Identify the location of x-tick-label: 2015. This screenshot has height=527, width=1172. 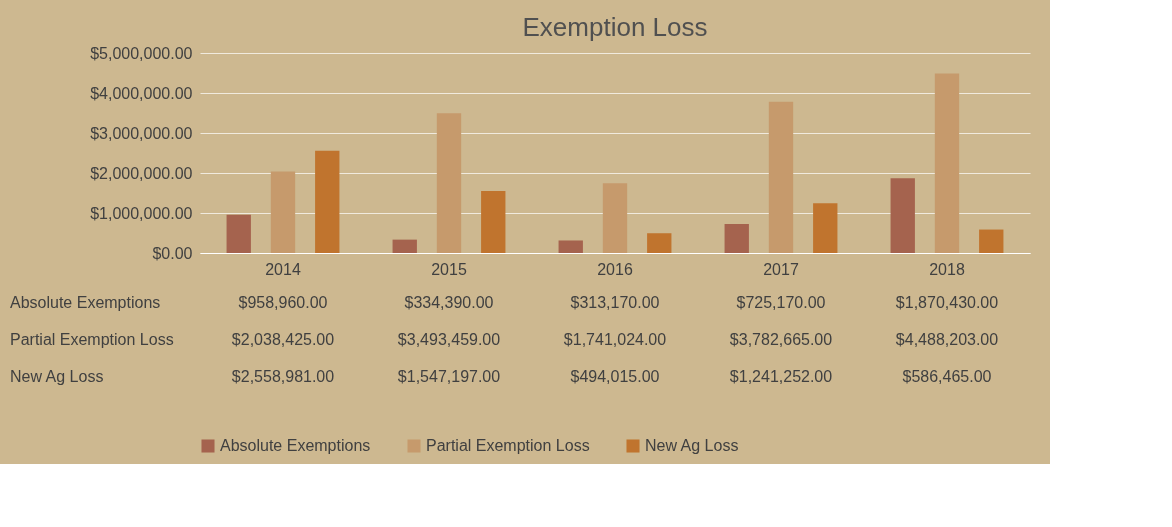
(449, 269).